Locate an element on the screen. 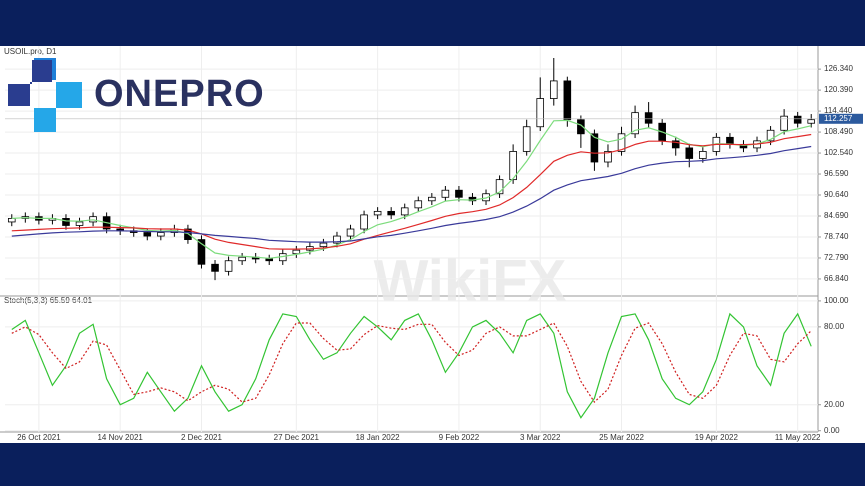  x-tick-label: 9 Feb 2022 is located at coordinates (459, 437).